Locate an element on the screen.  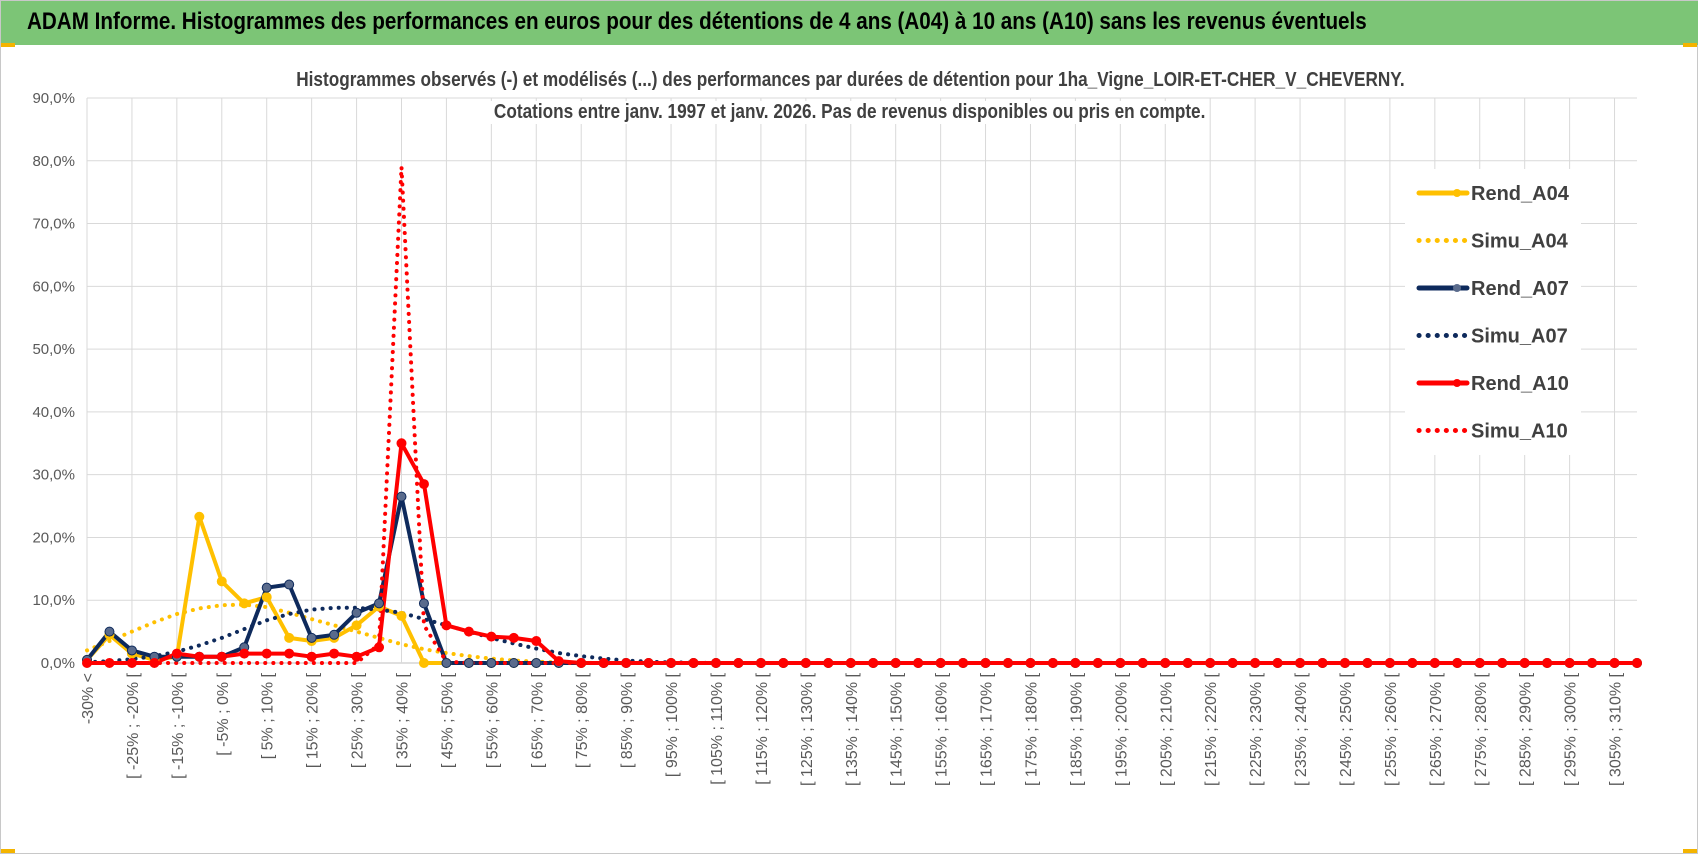
legend-label: Simu_A10 is located at coordinates (1519, 432).